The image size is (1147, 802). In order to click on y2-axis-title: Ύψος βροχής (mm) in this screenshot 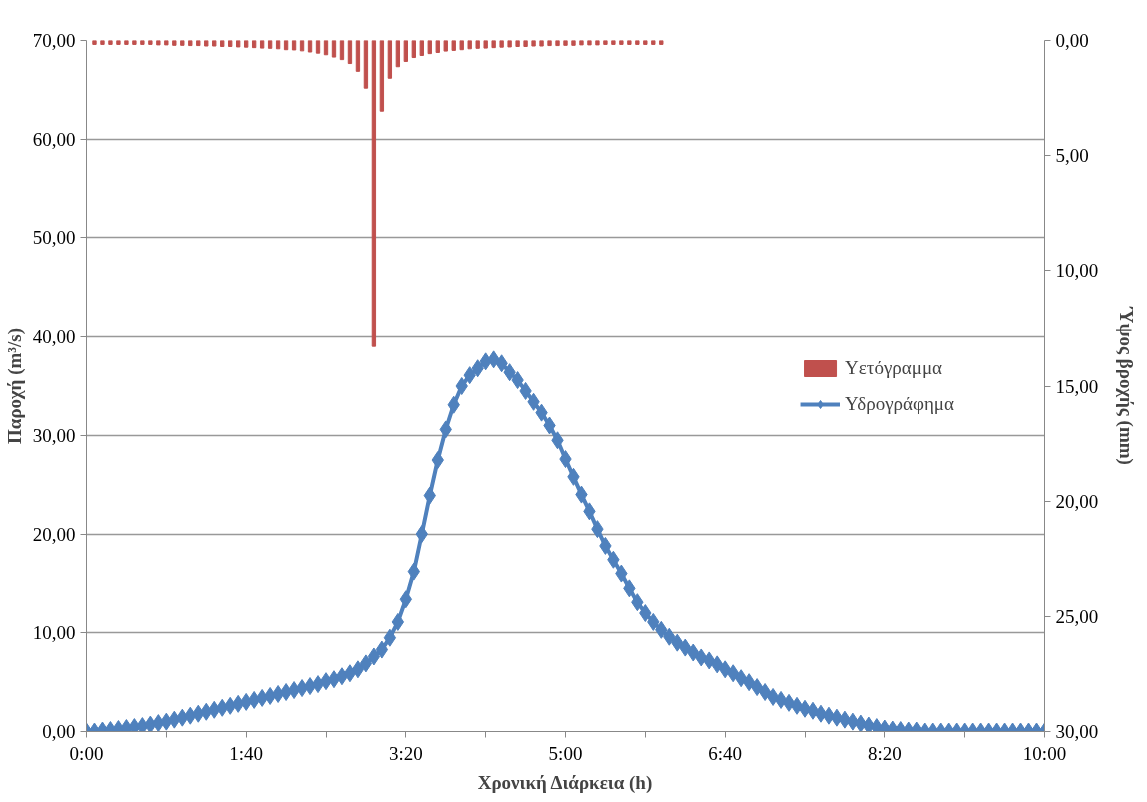, I will do `click(1126, 385)`.